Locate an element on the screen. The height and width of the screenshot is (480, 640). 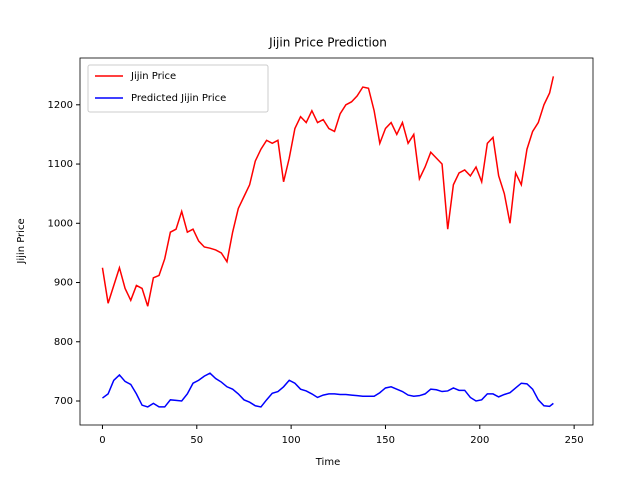
y-tick-label: 700 is located at coordinates (63, 401).